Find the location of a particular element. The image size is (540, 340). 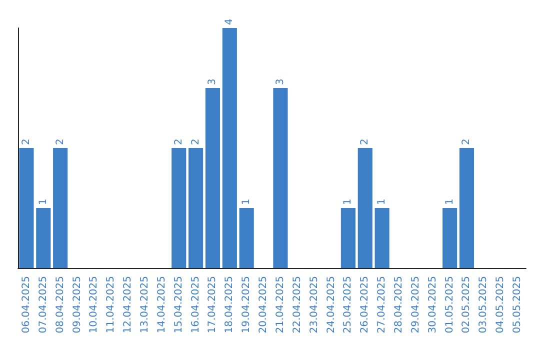

x-tick-label: 20.04.2025 is located at coordinates (264, 305).